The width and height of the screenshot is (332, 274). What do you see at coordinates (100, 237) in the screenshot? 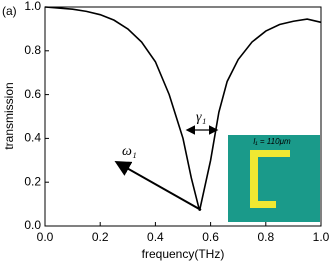
I see `x-tick-label: 0.2` at bounding box center [100, 237].